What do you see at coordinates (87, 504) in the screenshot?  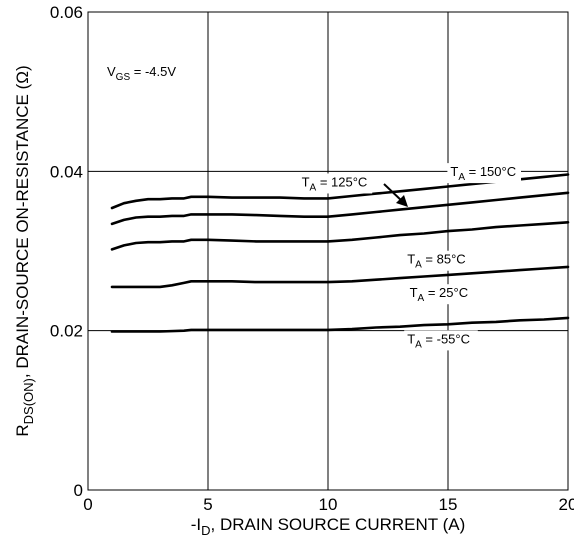 I see `x-tick-label-0: 0` at bounding box center [87, 504].